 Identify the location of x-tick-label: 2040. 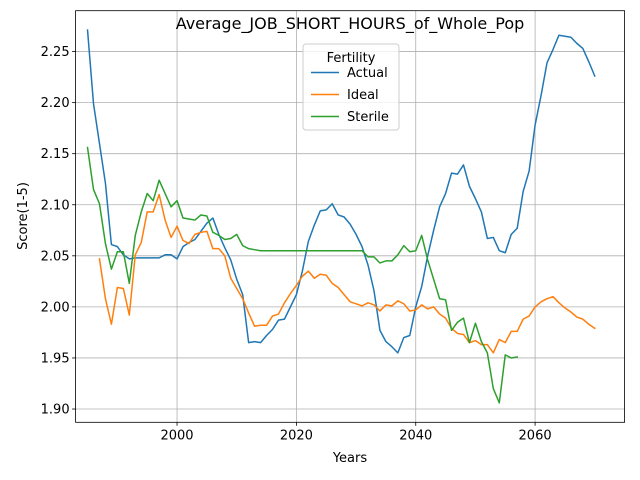
(415, 435).